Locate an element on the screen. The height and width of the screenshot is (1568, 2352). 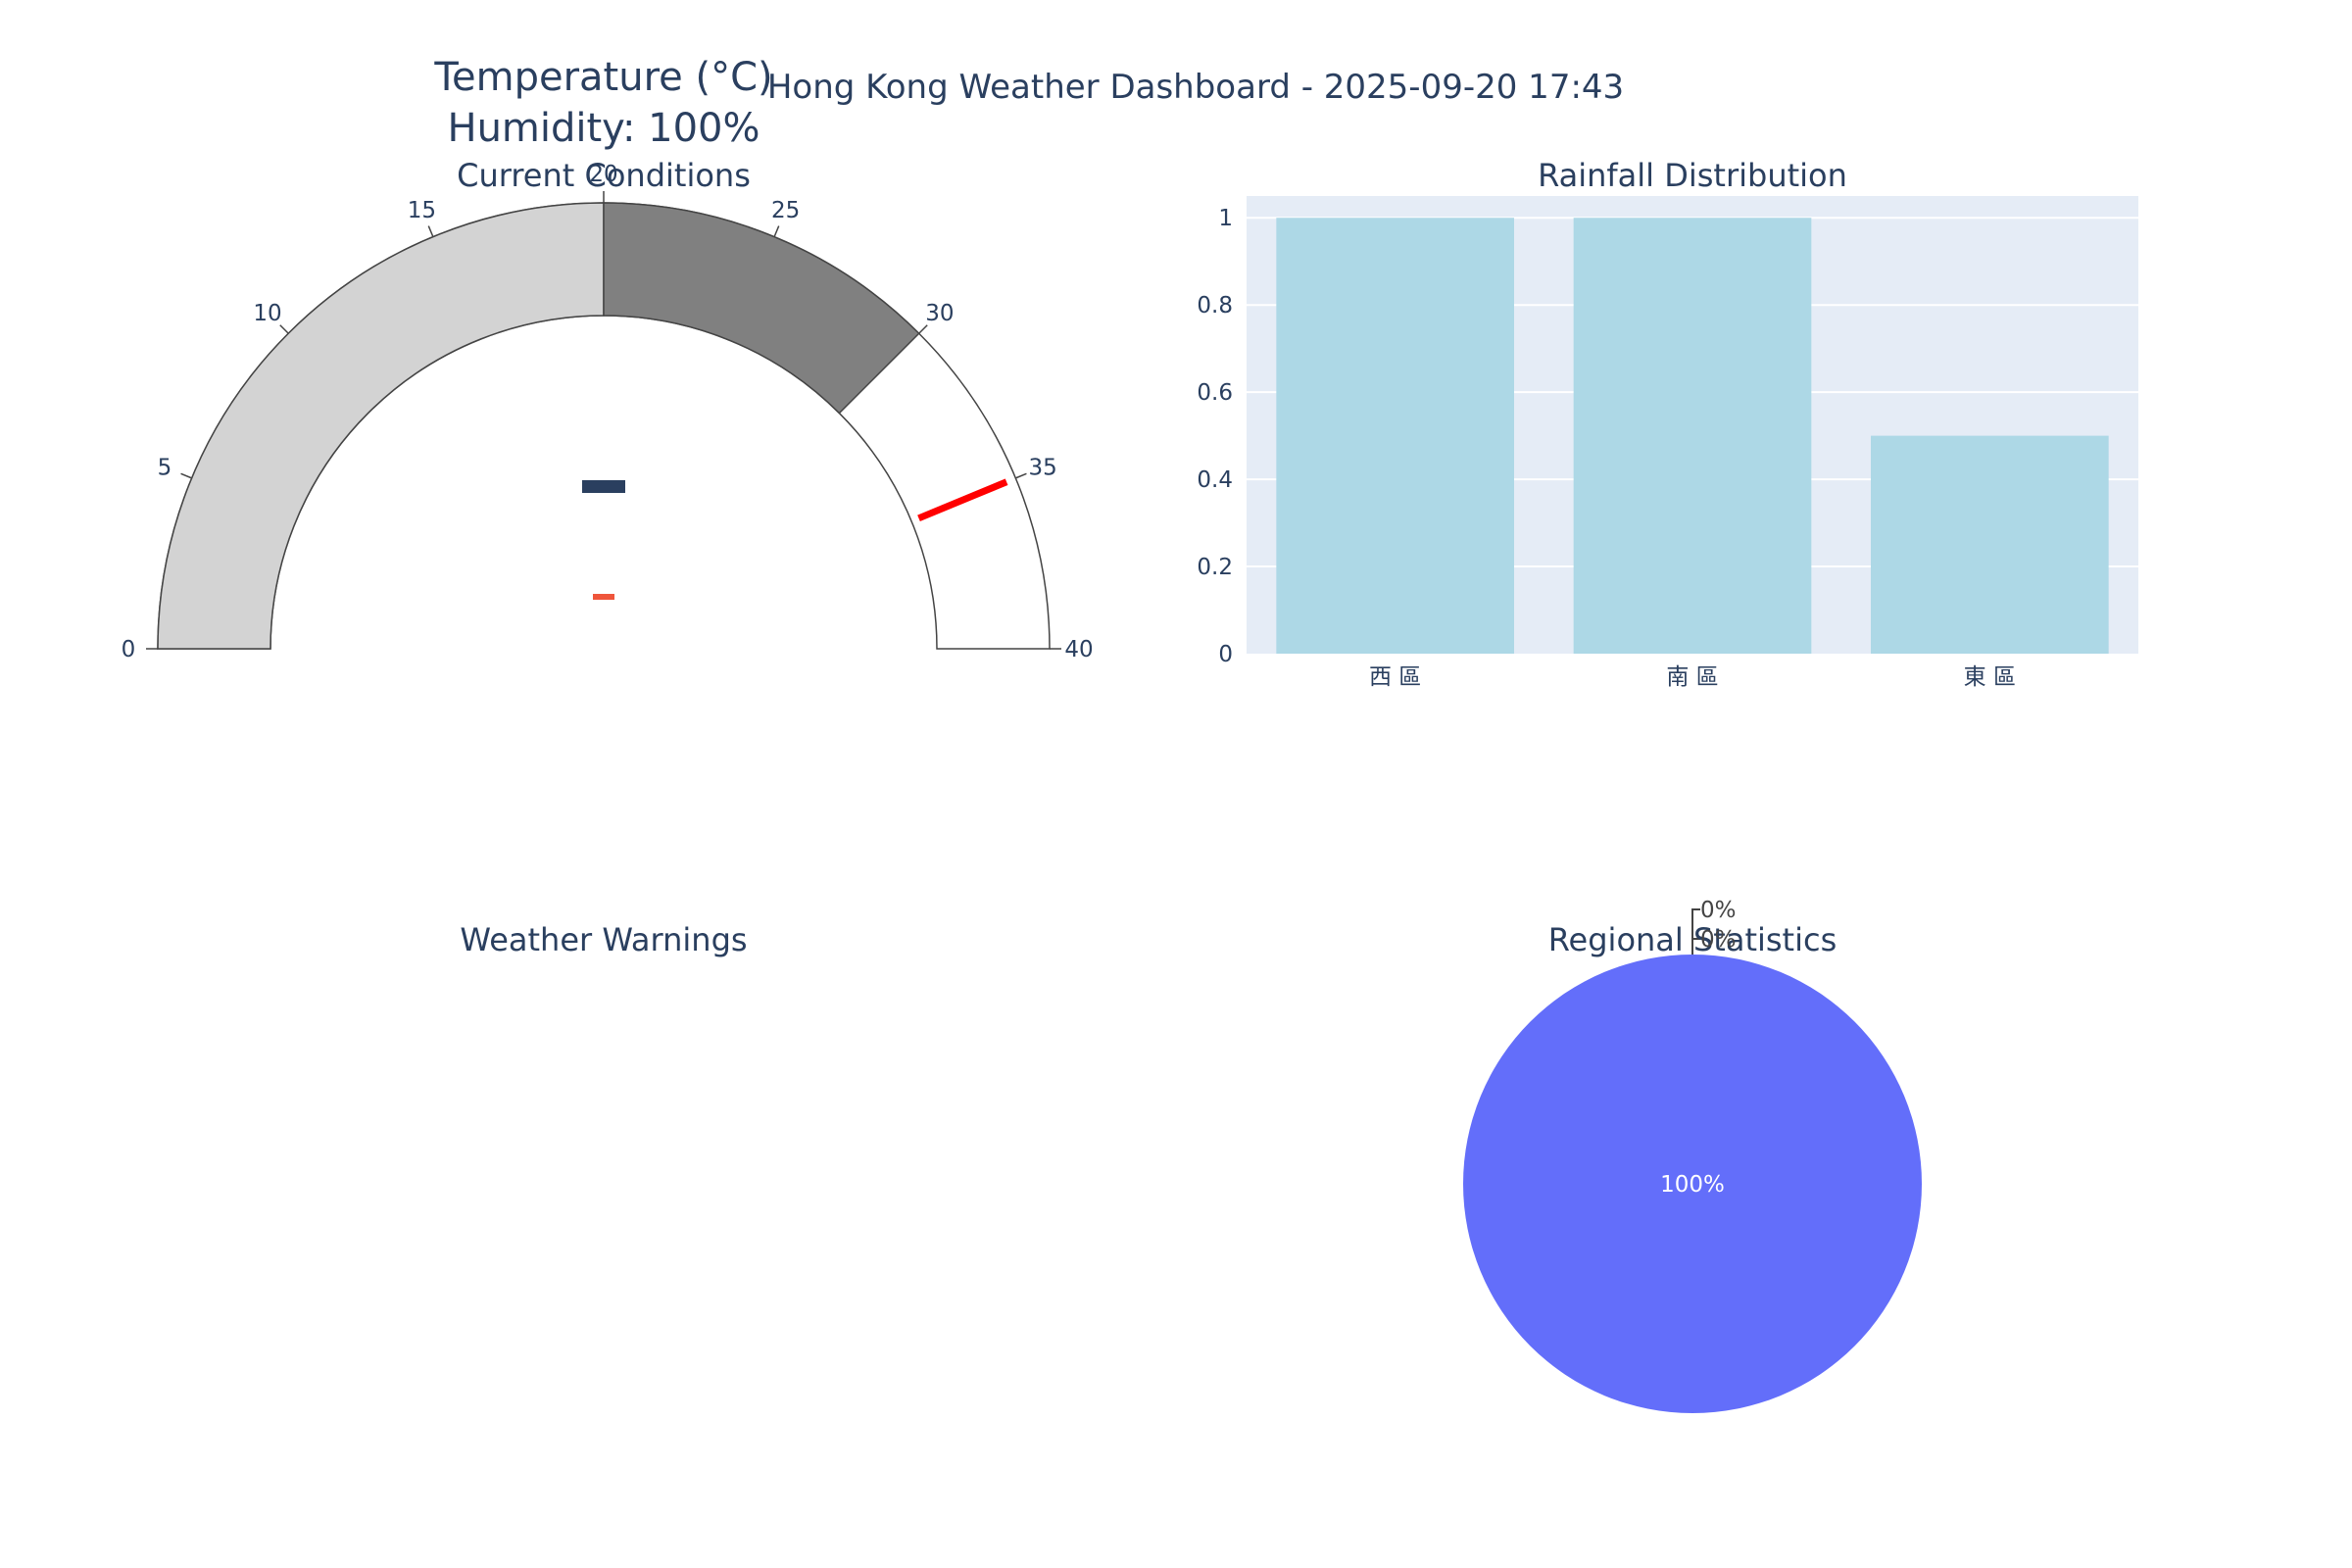
rainfall-x-tick-label: 西 區 is located at coordinates (1395, 677).